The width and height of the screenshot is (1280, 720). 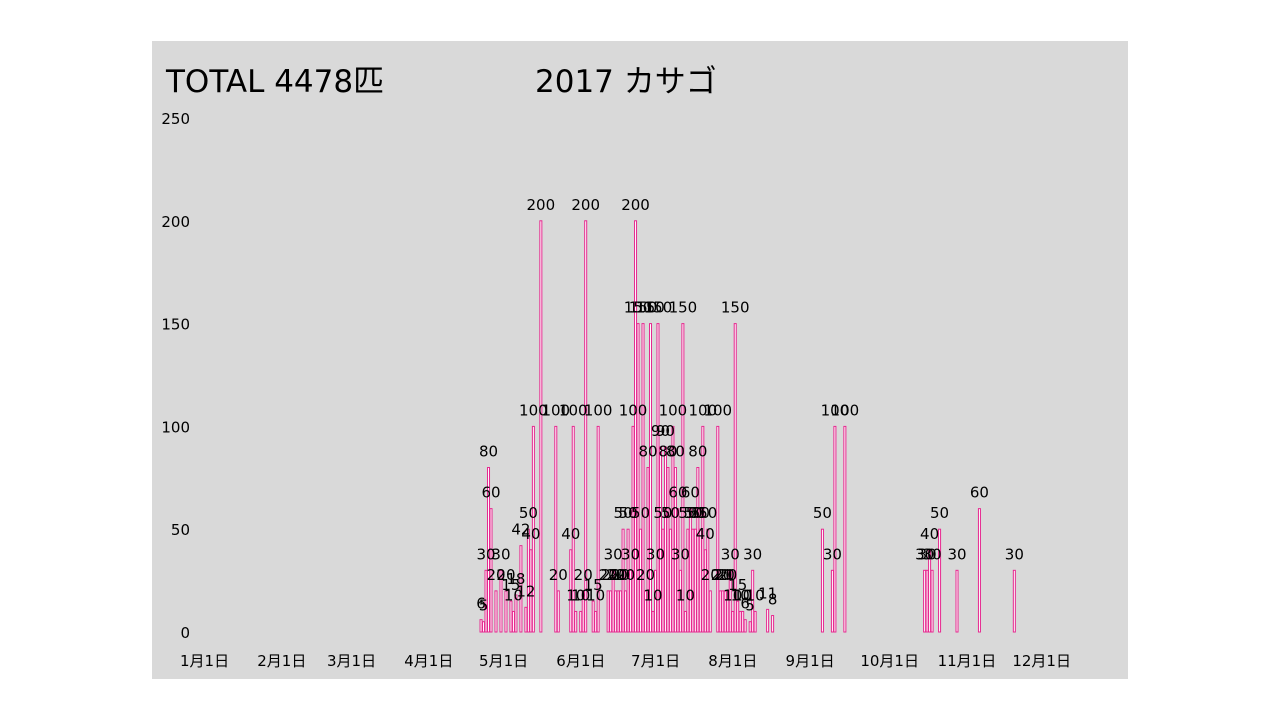 I want to click on x-tick-label: 6月1日, so click(x=580, y=661).